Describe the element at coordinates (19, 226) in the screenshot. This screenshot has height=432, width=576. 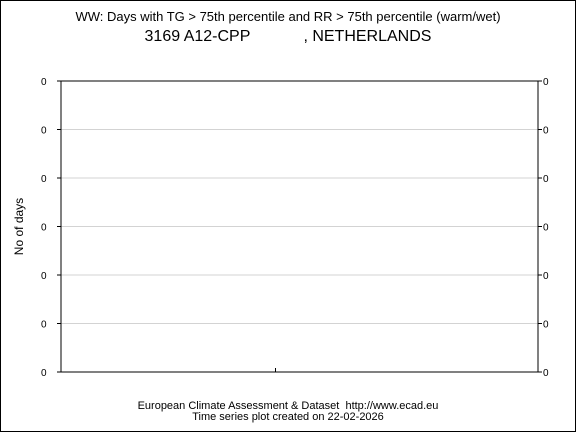
I see `y-axis-label: No of days` at that location.